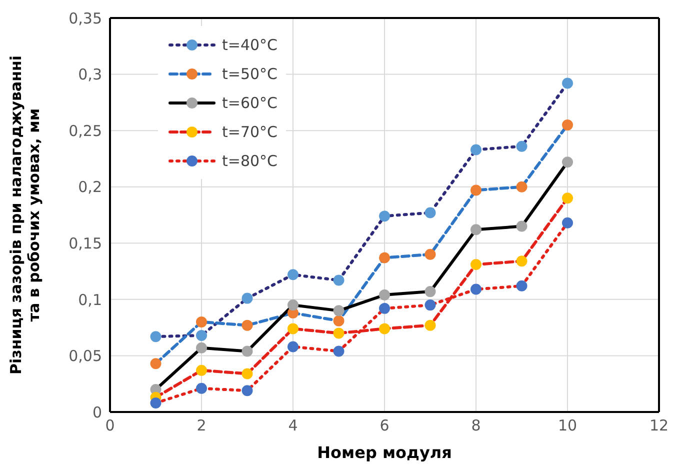 This screenshot has height=474, width=686. Describe the element at coordinates (97, 412) in the screenshot. I see `y-tick-label: 0` at that location.